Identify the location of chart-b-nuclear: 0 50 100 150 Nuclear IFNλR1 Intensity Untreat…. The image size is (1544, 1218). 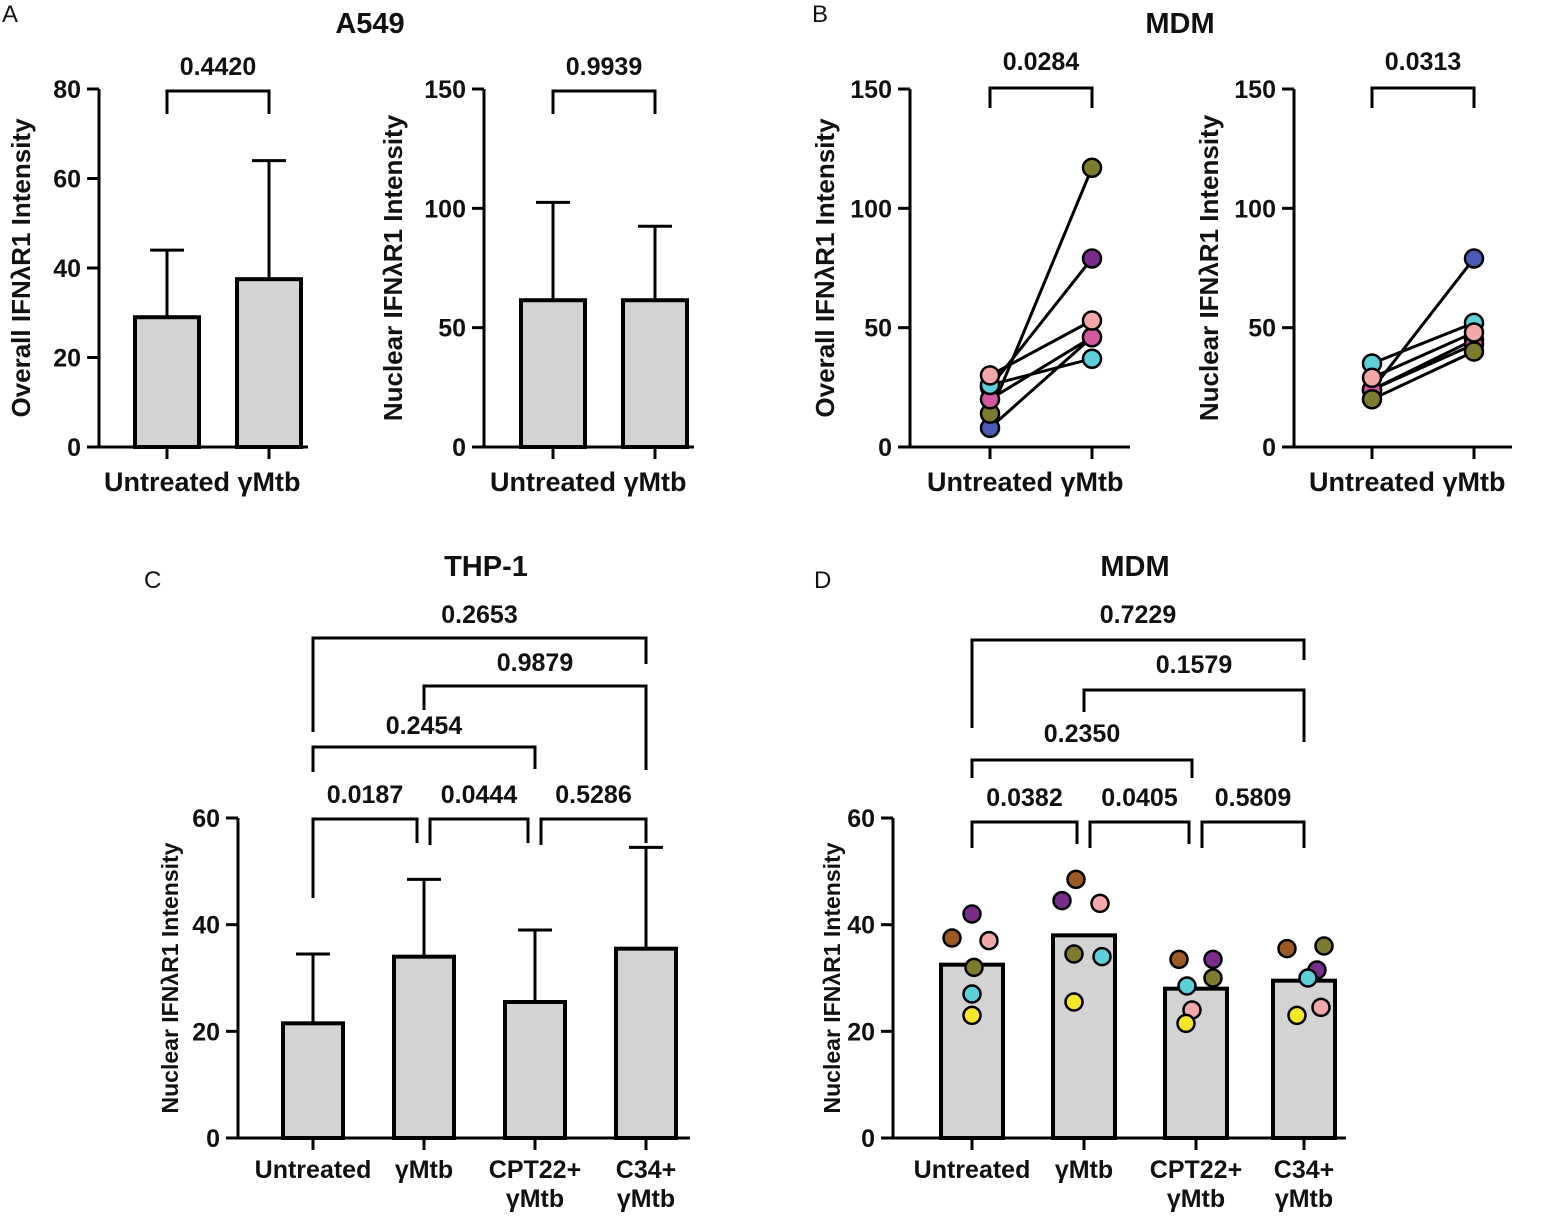
(1353, 272).